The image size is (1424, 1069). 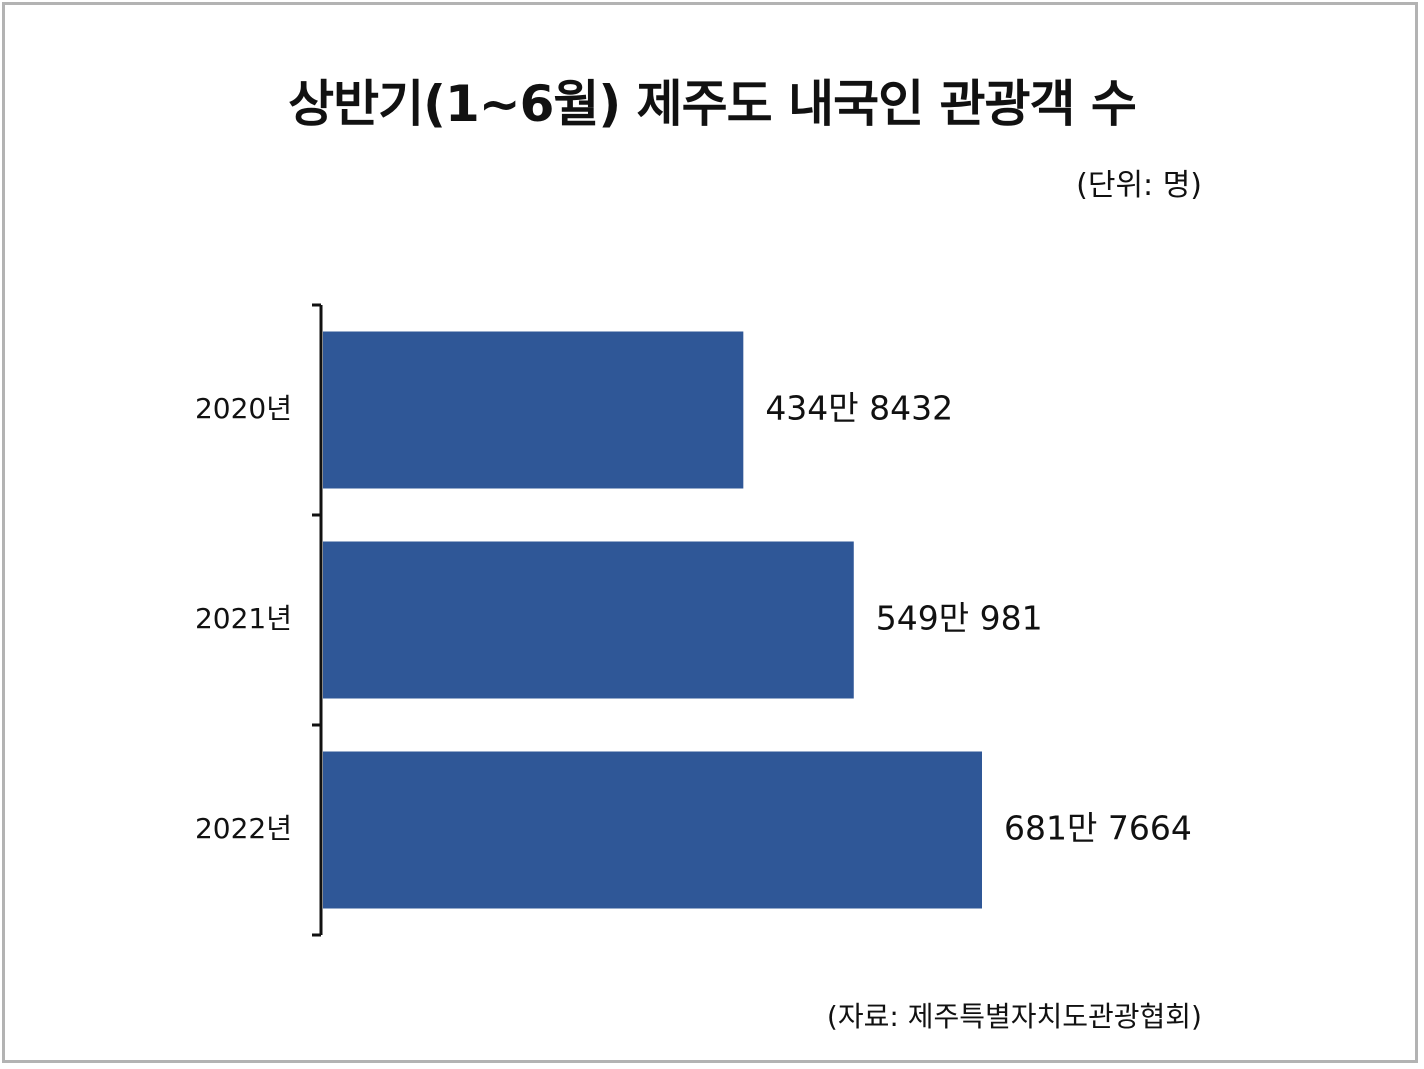 What do you see at coordinates (1014, 1016) in the screenshot?
I see `source-note: (자료: 제주특별자치도관광협회)` at bounding box center [1014, 1016].